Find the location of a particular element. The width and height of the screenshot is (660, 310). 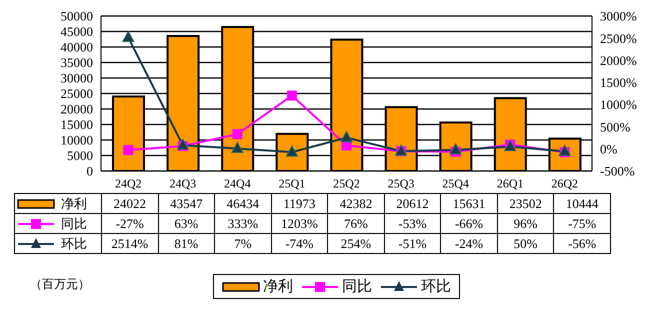

text: 环比 is located at coordinates (436, 287).